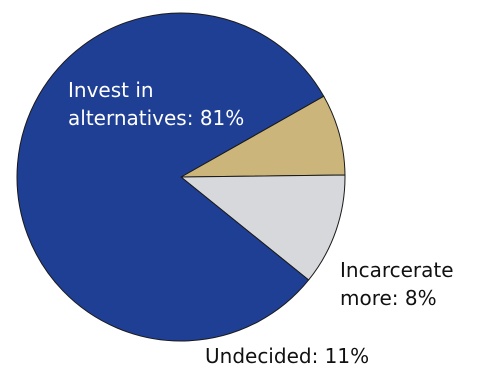 The image size is (485, 372). I want to click on slice-label-undecided: Undecided: 11%, so click(287, 356).